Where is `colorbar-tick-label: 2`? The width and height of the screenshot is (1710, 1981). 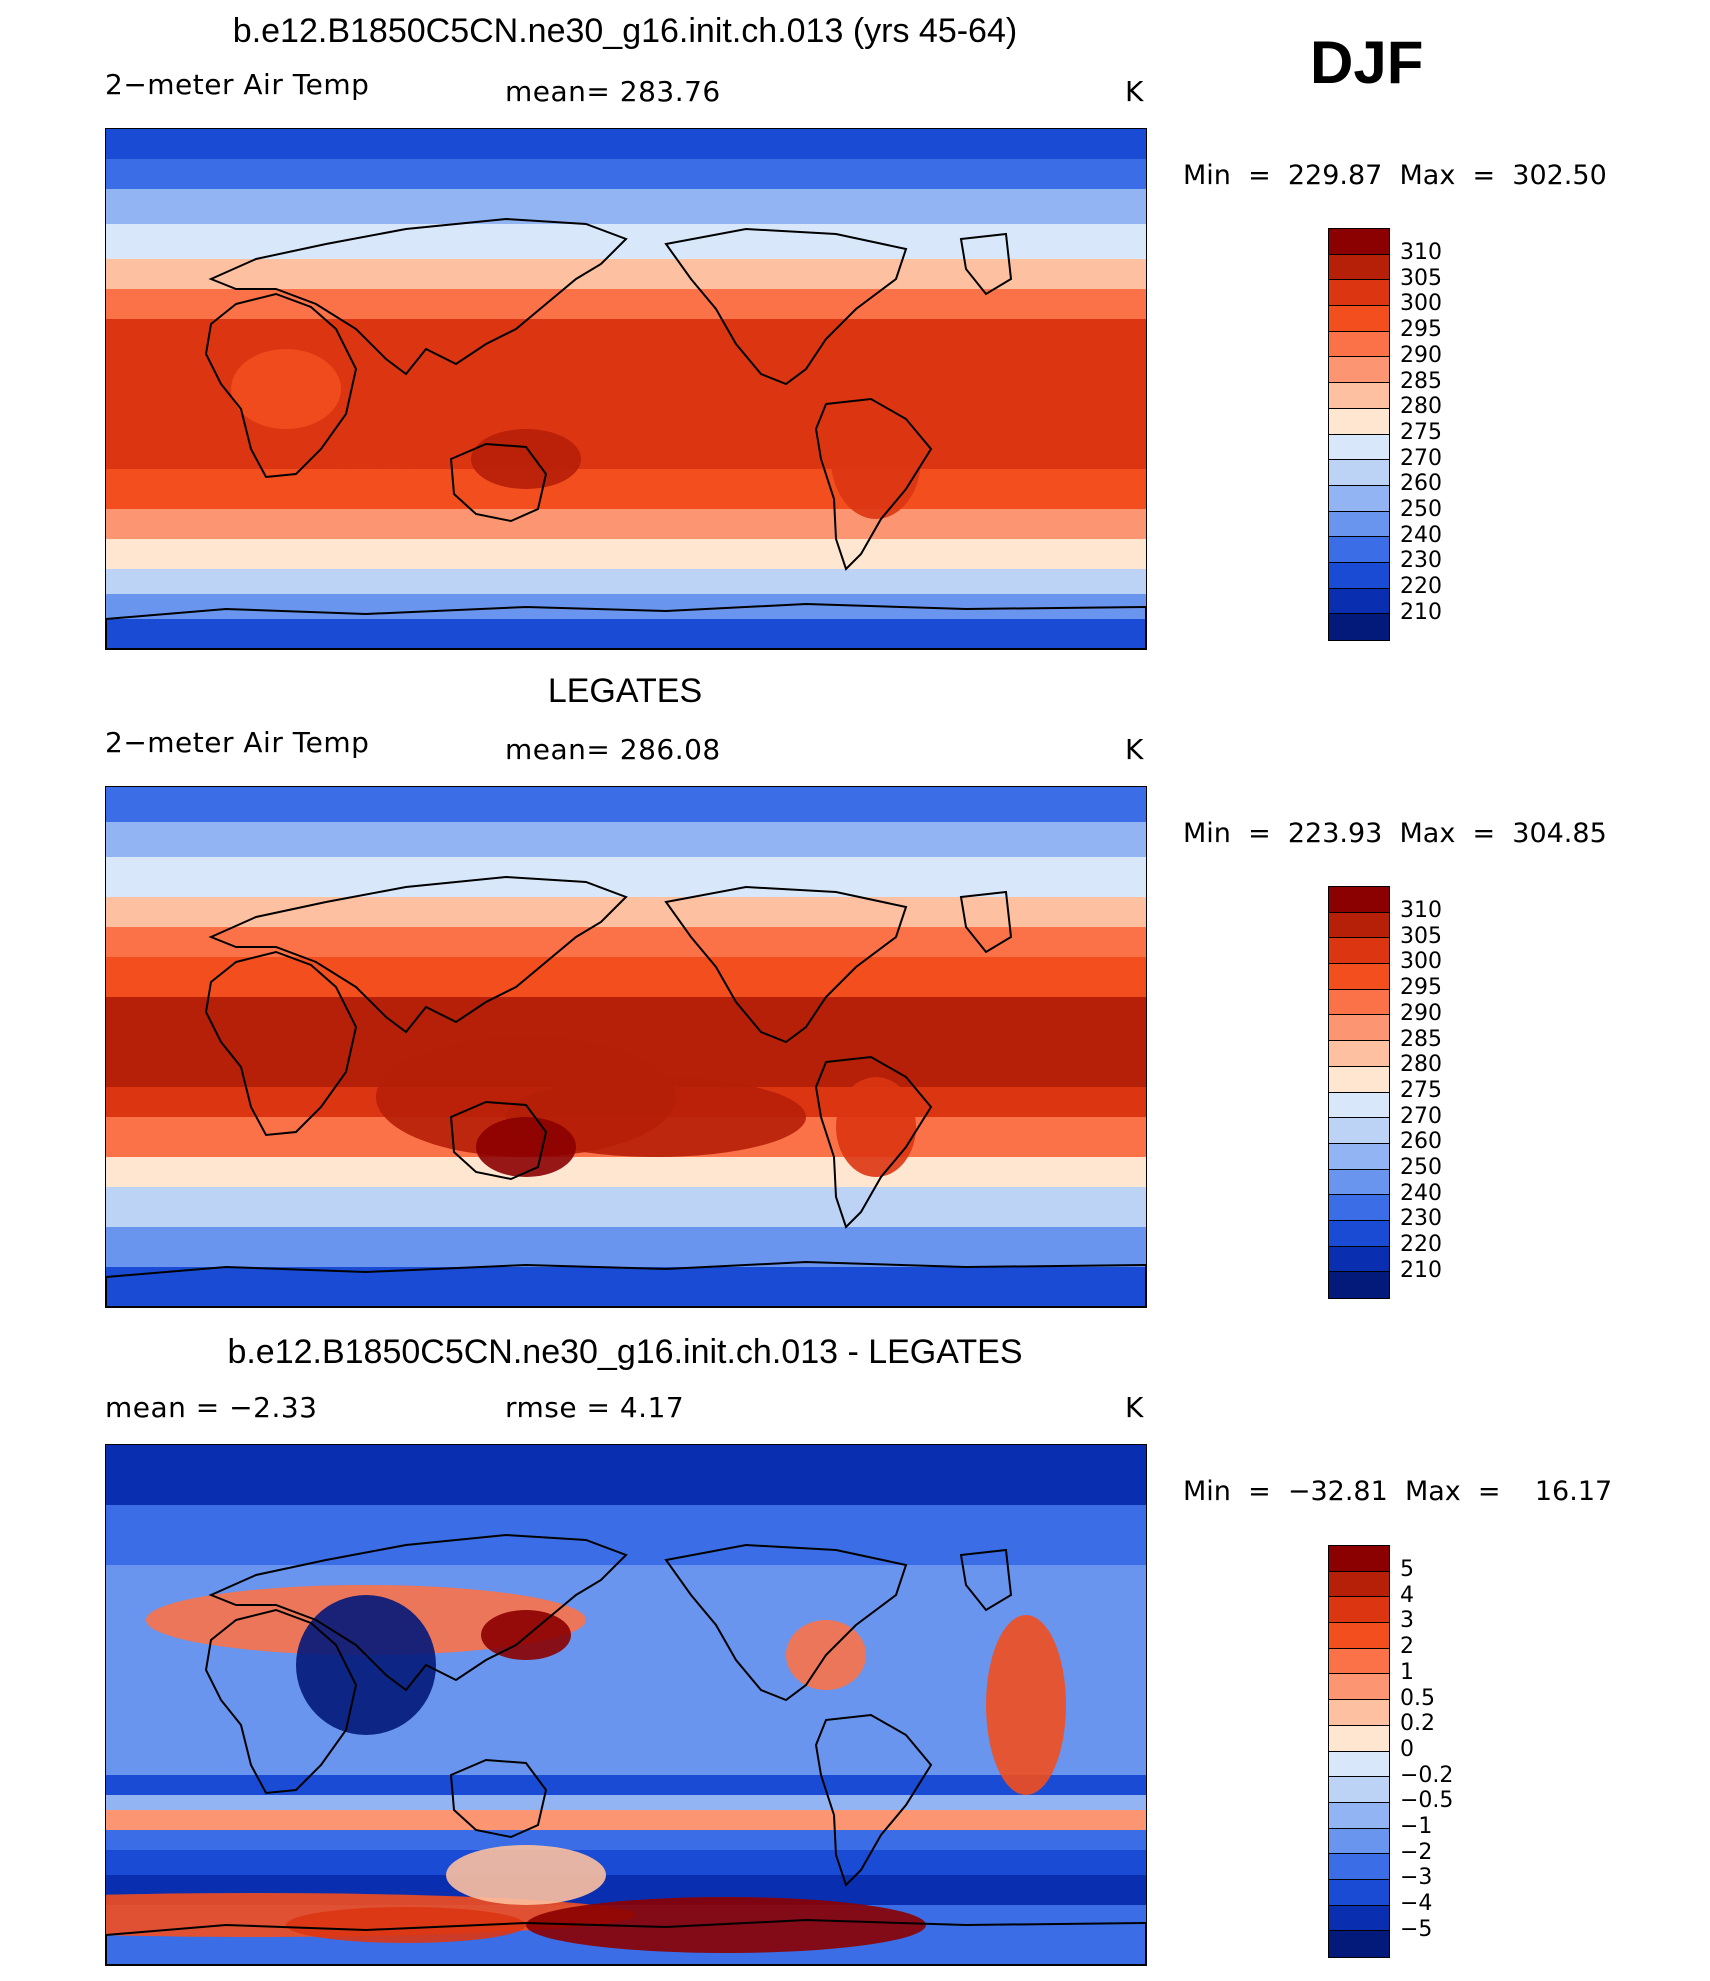
colorbar-tick-label: 2 is located at coordinates (1407, 1647).